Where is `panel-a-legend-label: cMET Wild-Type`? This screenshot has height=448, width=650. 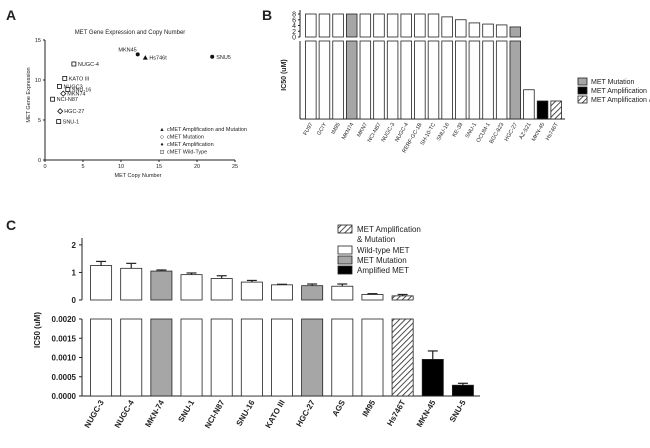 panel-a-legend-label: cMET Wild-Type is located at coordinates (187, 153).